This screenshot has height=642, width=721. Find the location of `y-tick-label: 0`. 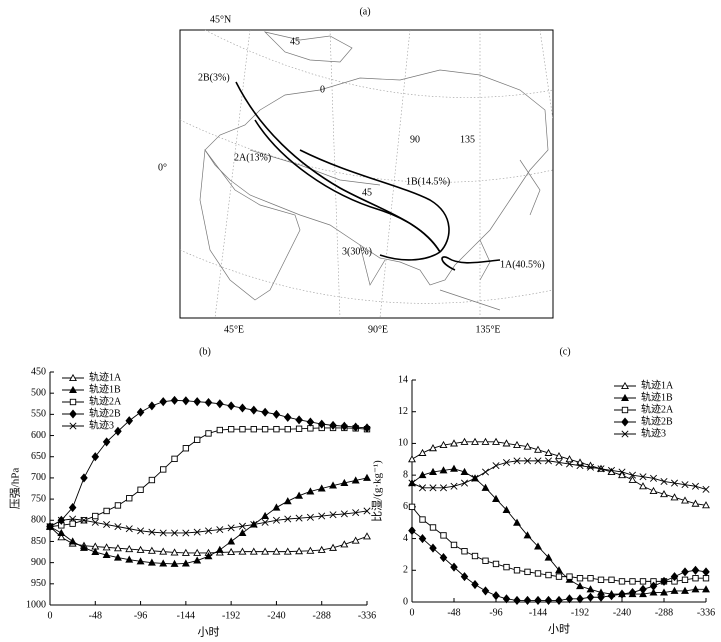

y-tick-label: 0 is located at coordinates (405, 601).